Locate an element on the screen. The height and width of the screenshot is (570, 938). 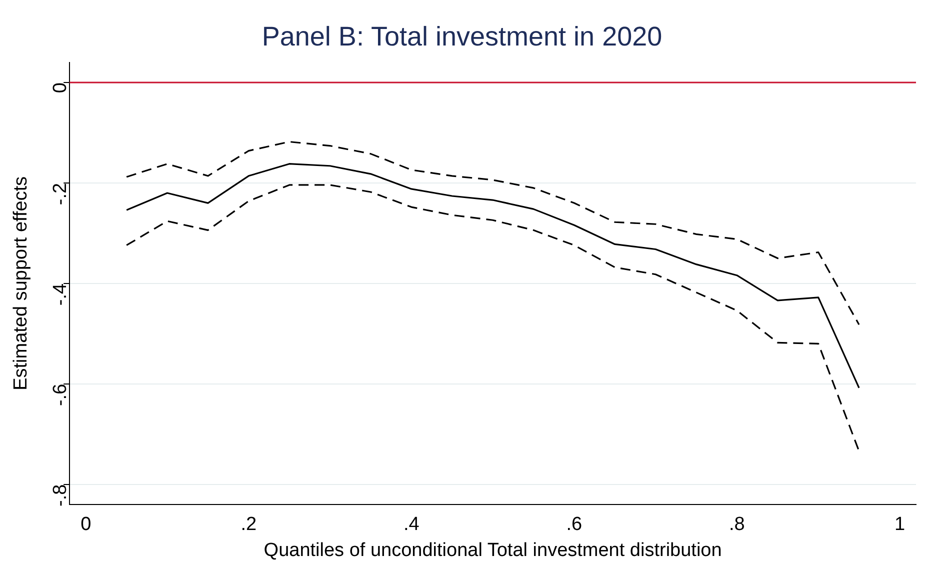
x-tick-label: .8 is located at coordinates (737, 525).